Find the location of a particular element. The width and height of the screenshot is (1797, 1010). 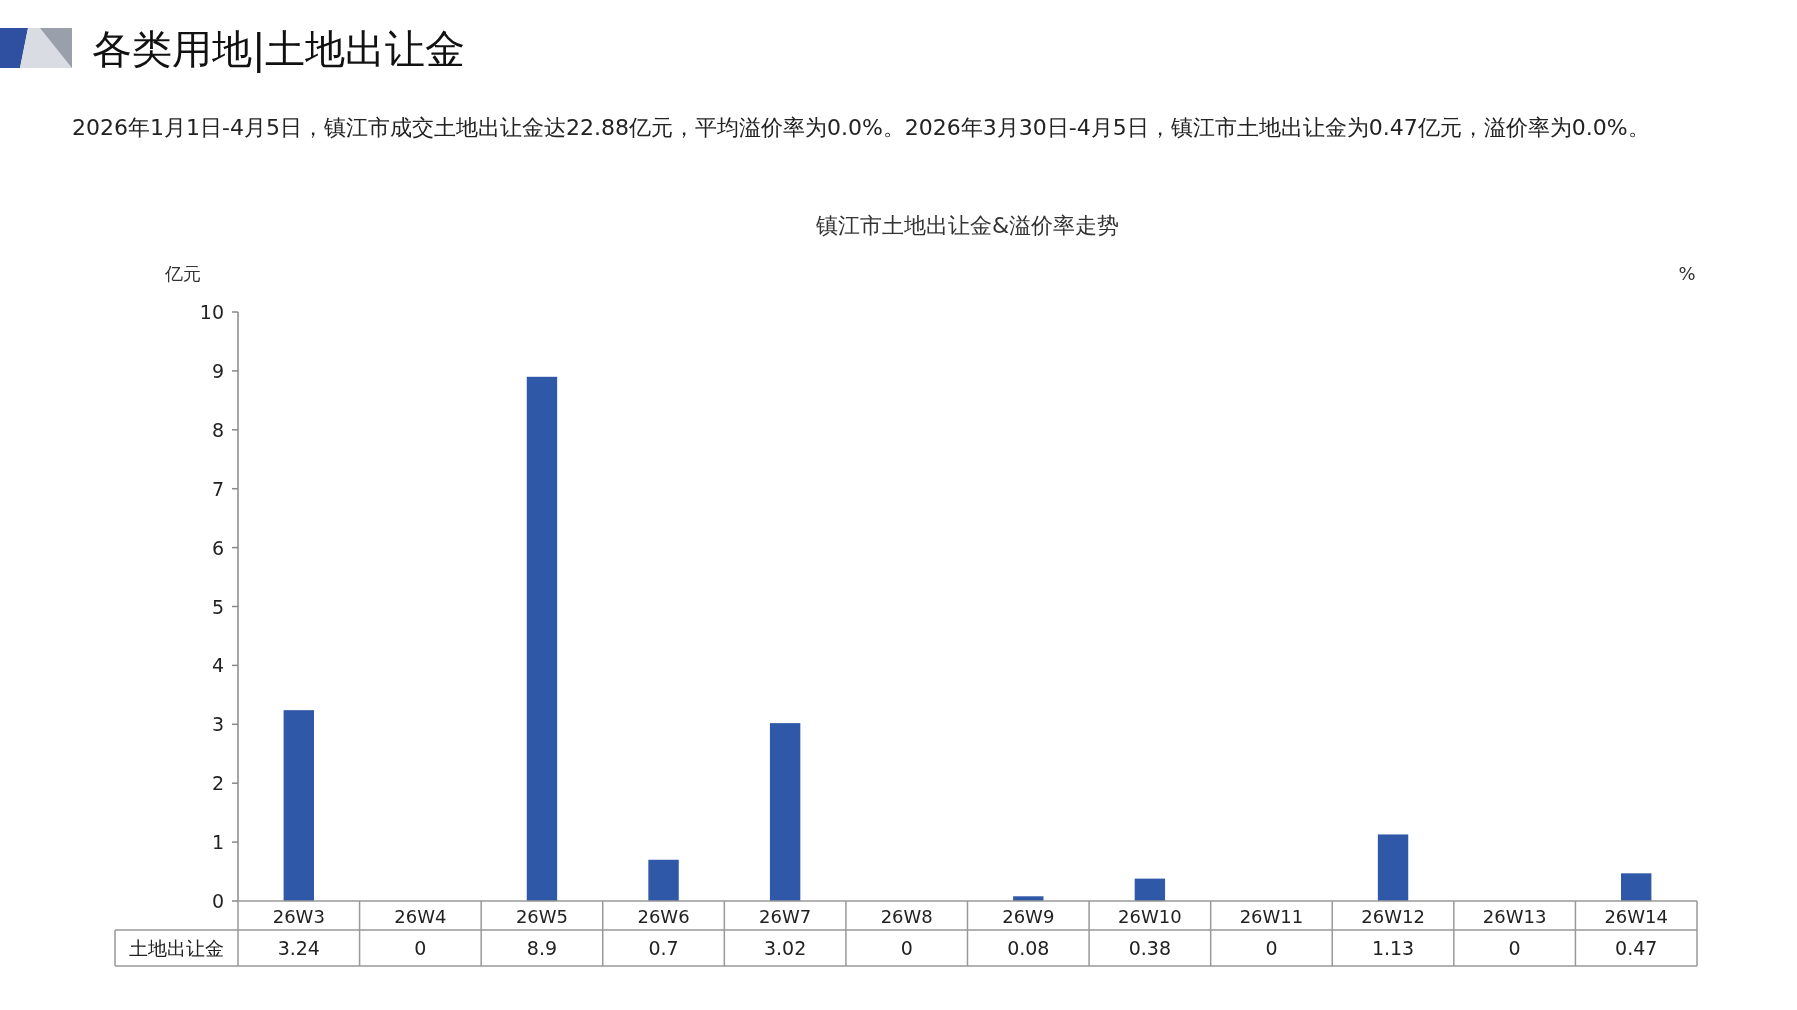

x-tick-label: 26W14 is located at coordinates (1636, 916).